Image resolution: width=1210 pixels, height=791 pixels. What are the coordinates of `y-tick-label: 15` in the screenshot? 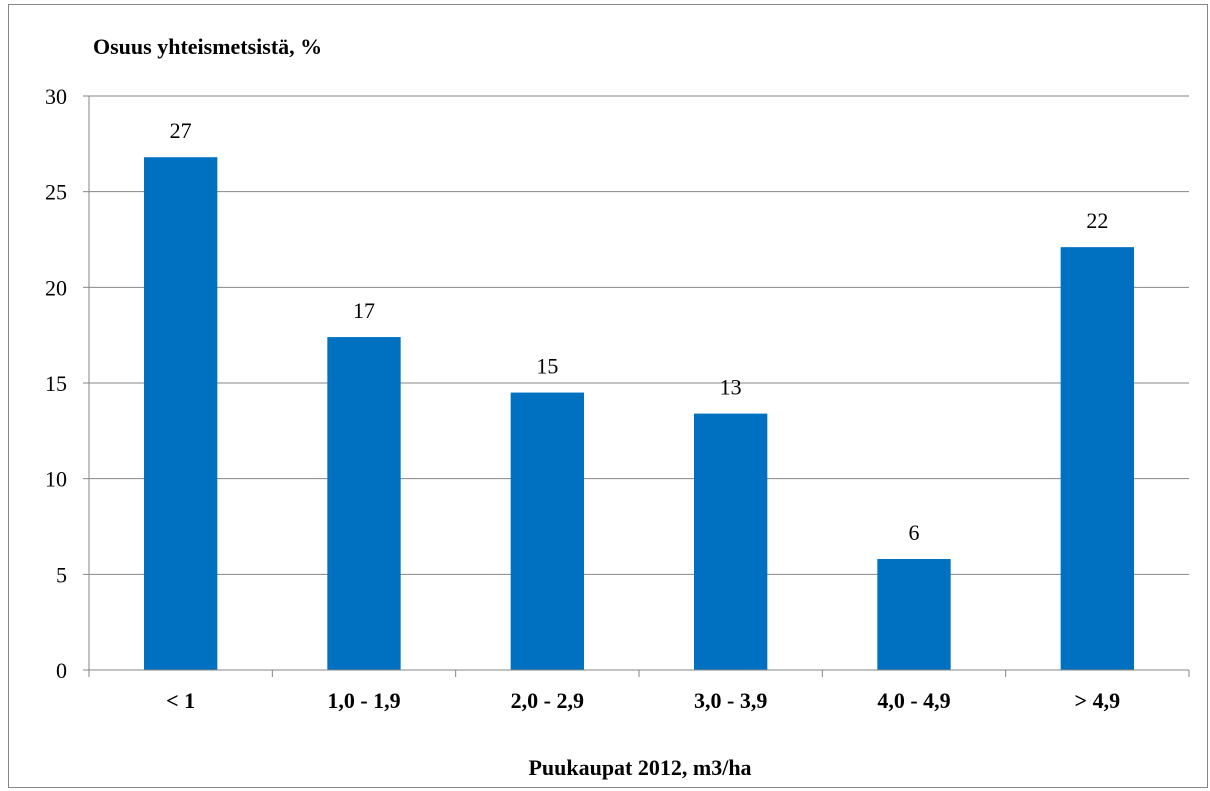 It's located at (56, 383).